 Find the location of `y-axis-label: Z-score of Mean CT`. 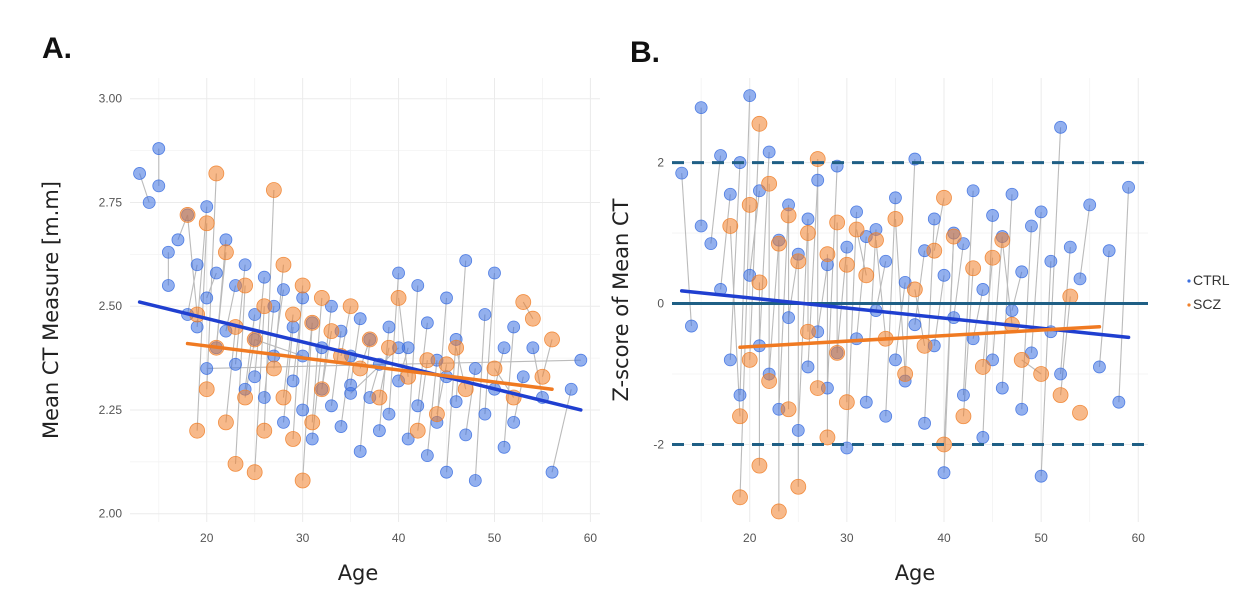

y-axis-label: Z-score of Mean CT is located at coordinates (621, 299).